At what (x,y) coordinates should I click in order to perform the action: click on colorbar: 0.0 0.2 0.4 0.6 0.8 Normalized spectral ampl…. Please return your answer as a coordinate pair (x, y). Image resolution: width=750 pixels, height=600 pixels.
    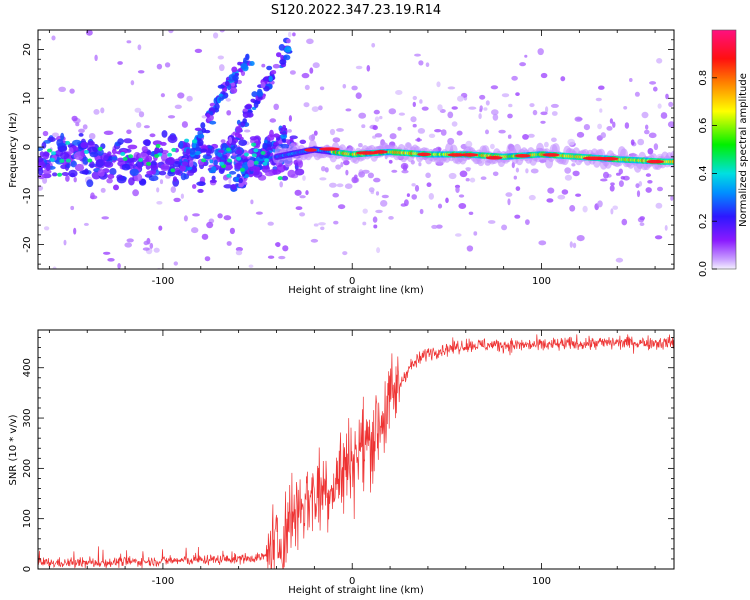
    Looking at the image, I should click on (723, 153).